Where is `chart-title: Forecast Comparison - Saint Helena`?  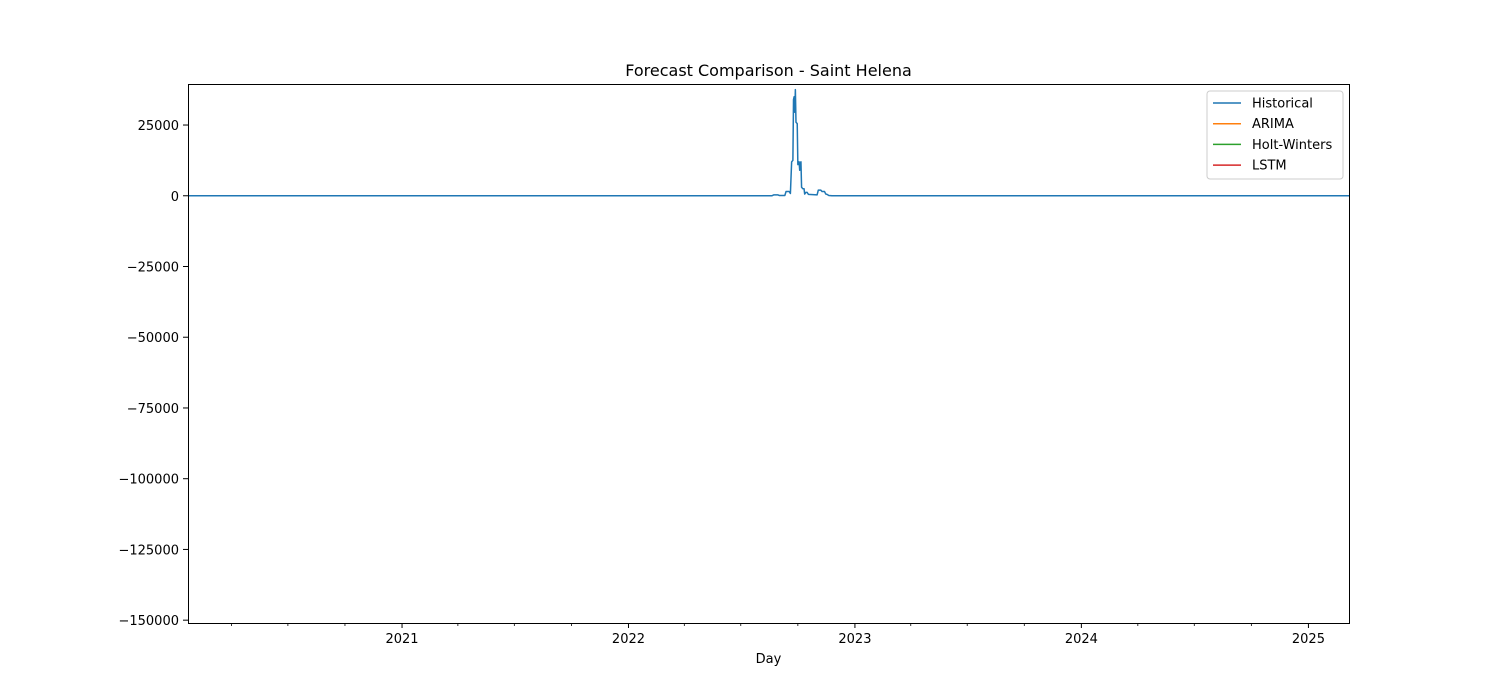
chart-title: Forecast Comparison - Saint Helena is located at coordinates (768, 70).